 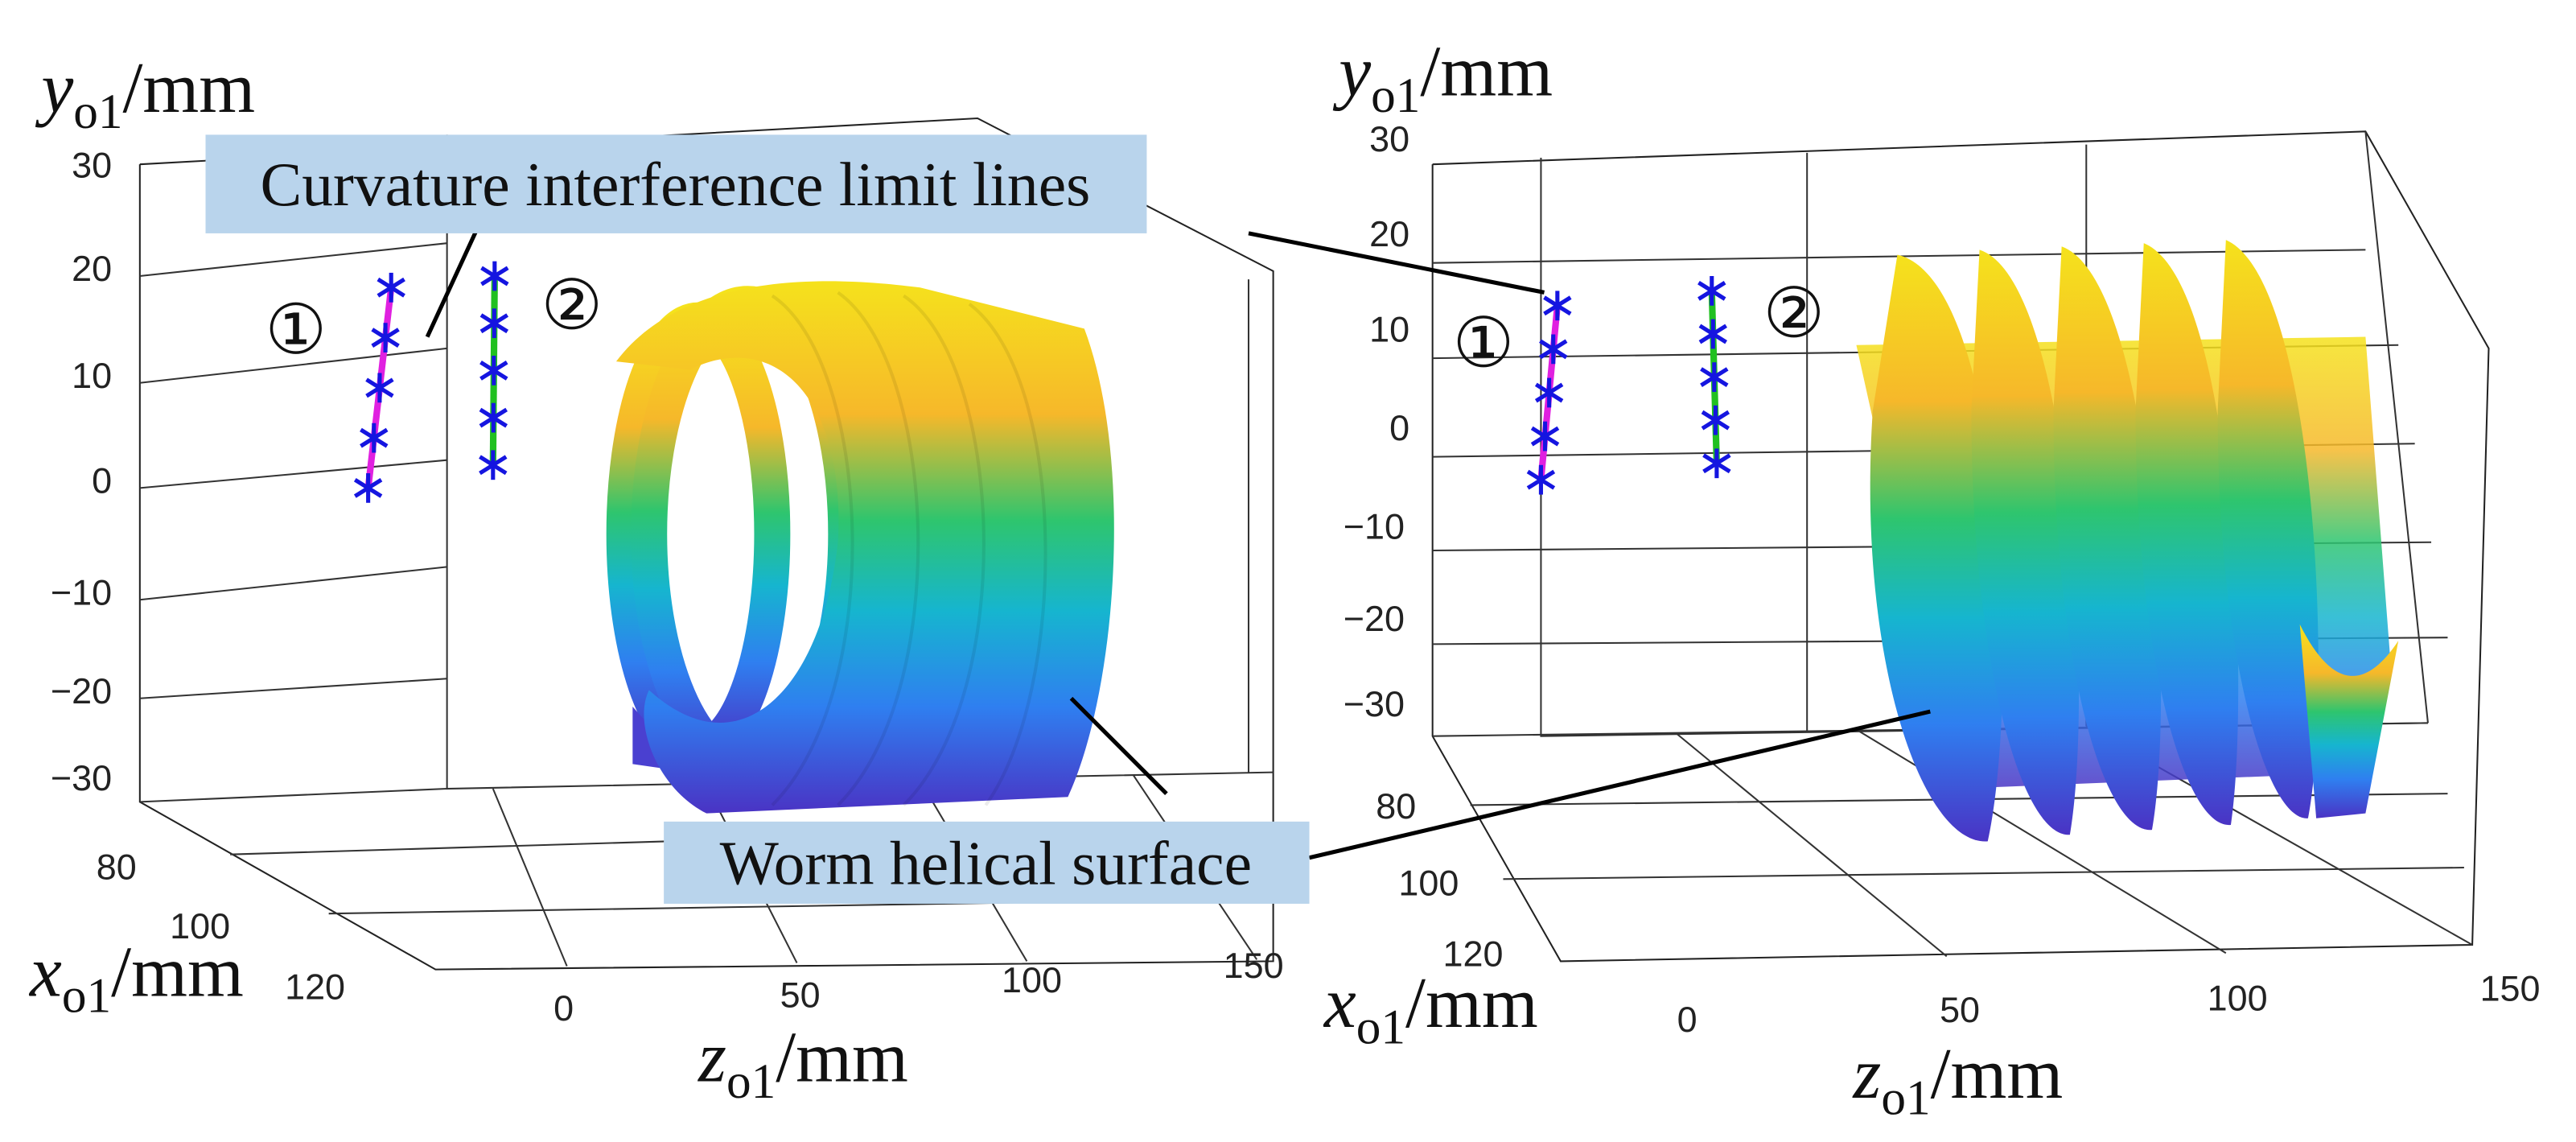 What do you see at coordinates (1428, 884) in the screenshot?
I see `x-tick-label: 100` at bounding box center [1428, 884].